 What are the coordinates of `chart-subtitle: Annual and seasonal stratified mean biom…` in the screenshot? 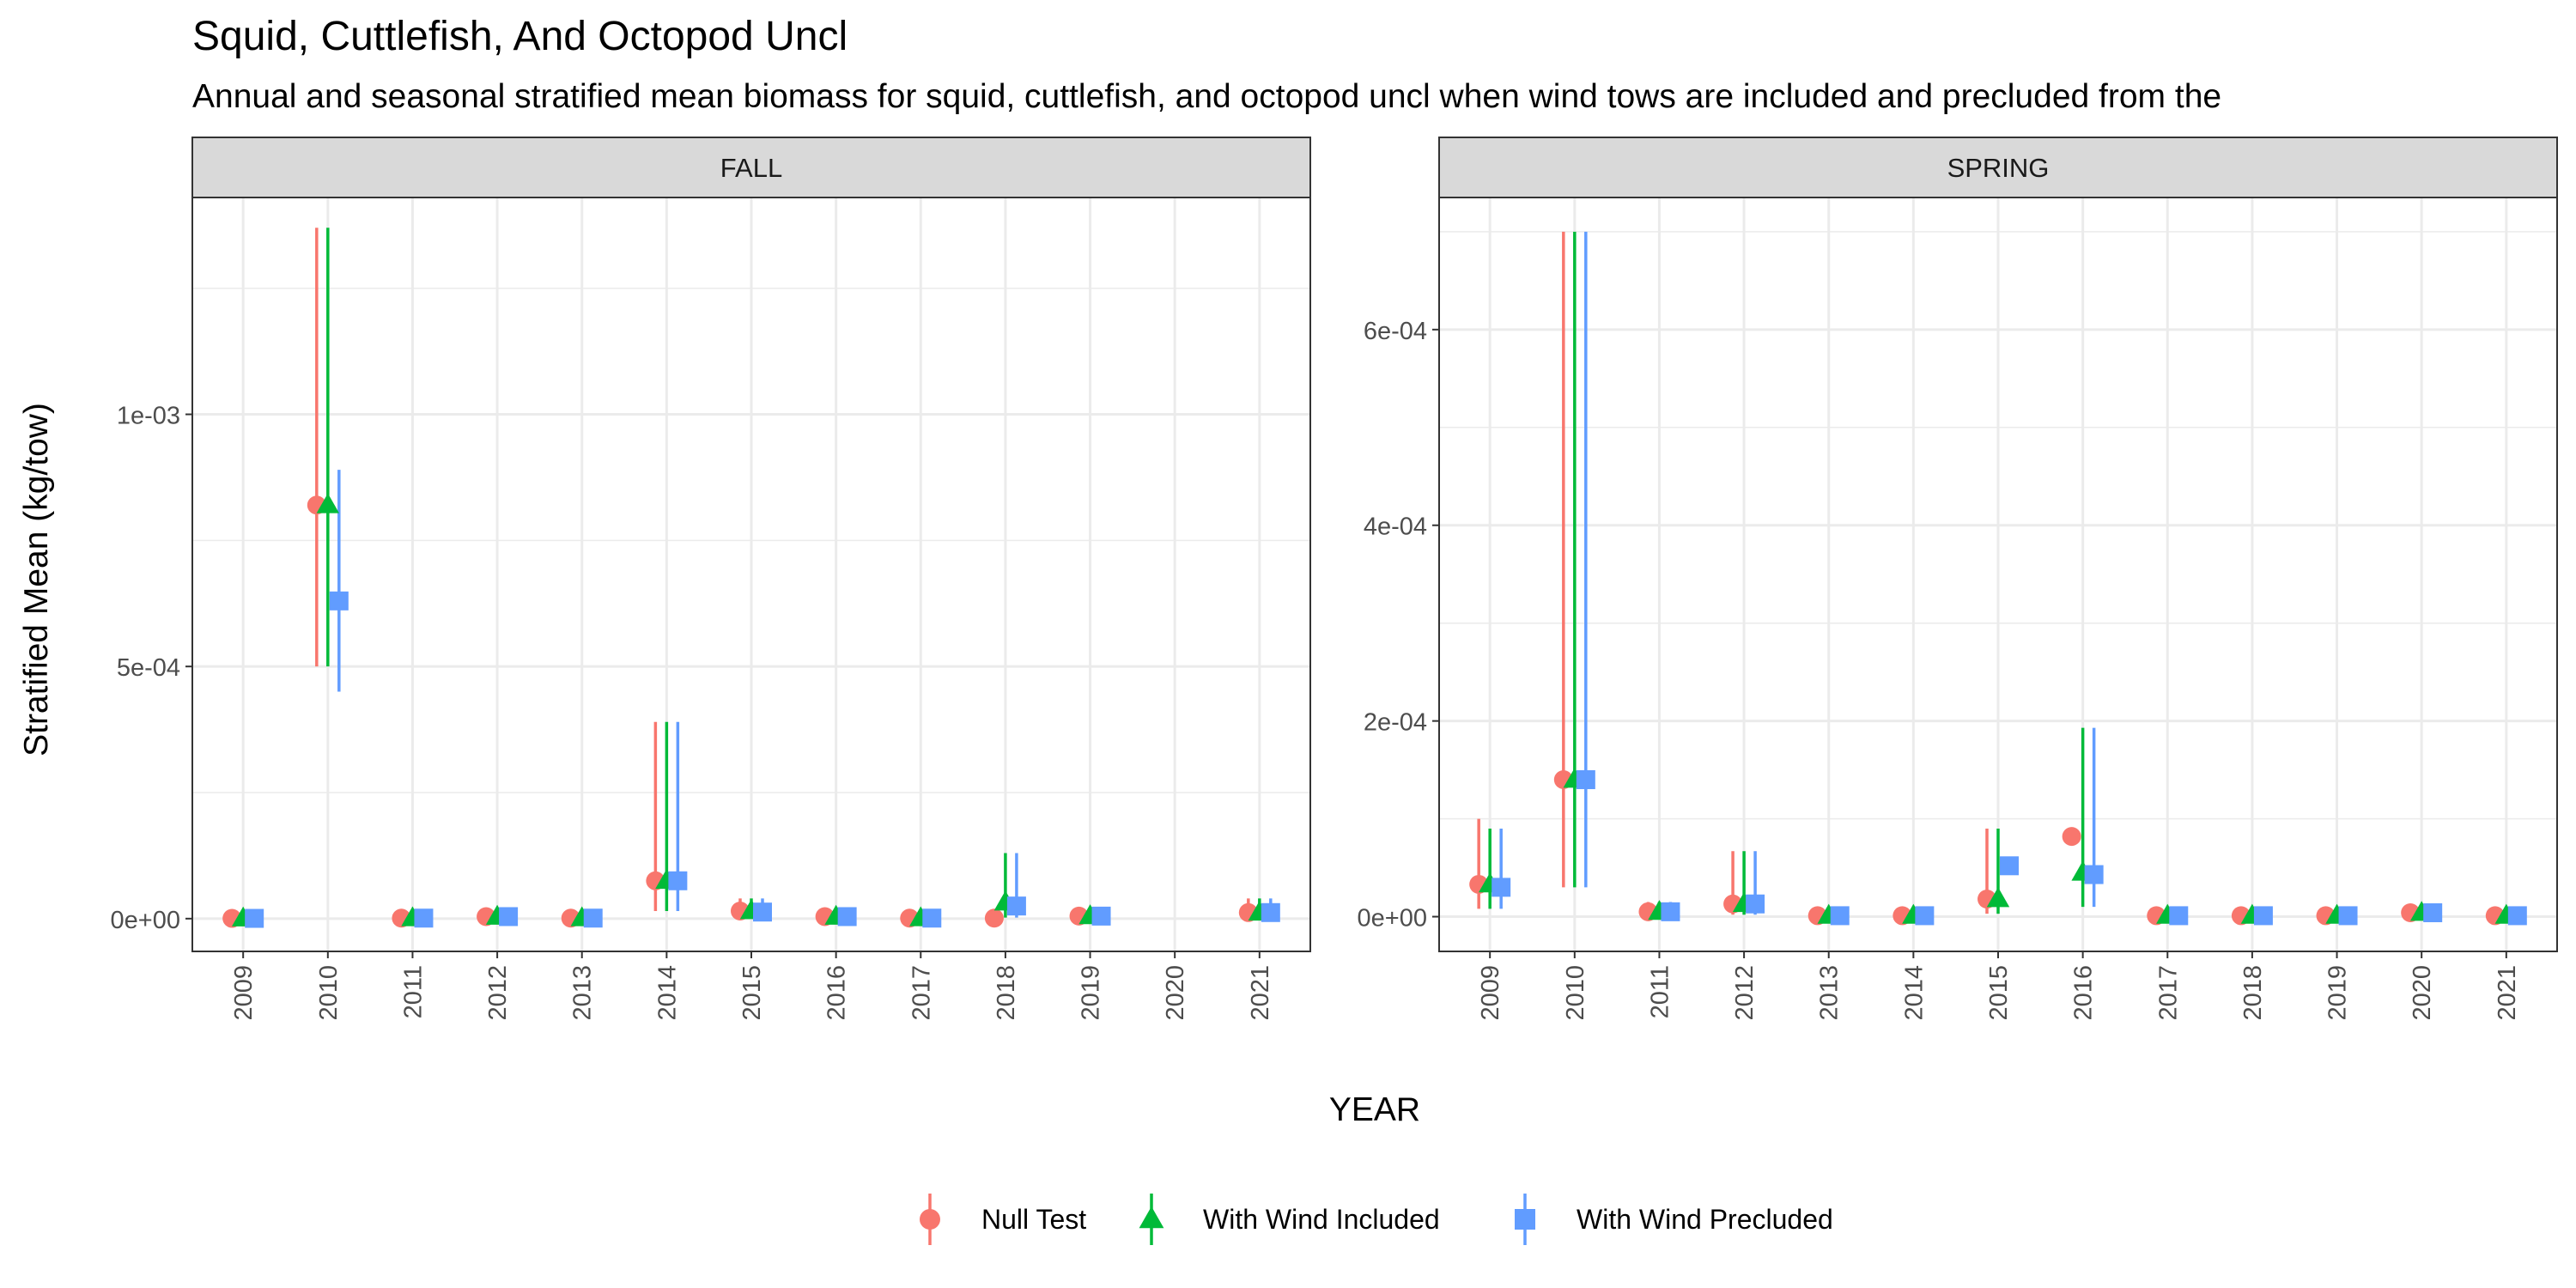 It's located at (1206, 96).